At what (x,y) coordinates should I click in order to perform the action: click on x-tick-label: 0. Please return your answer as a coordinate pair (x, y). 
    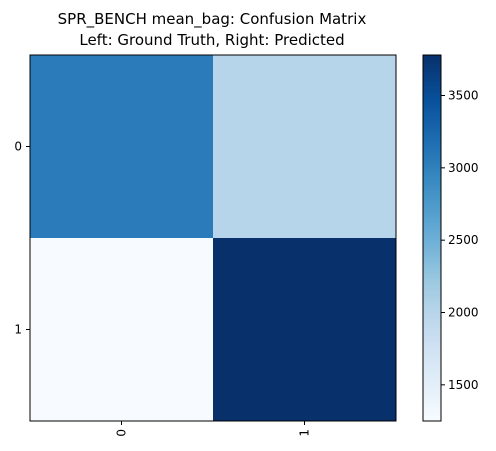
    Looking at the image, I should click on (122, 433).